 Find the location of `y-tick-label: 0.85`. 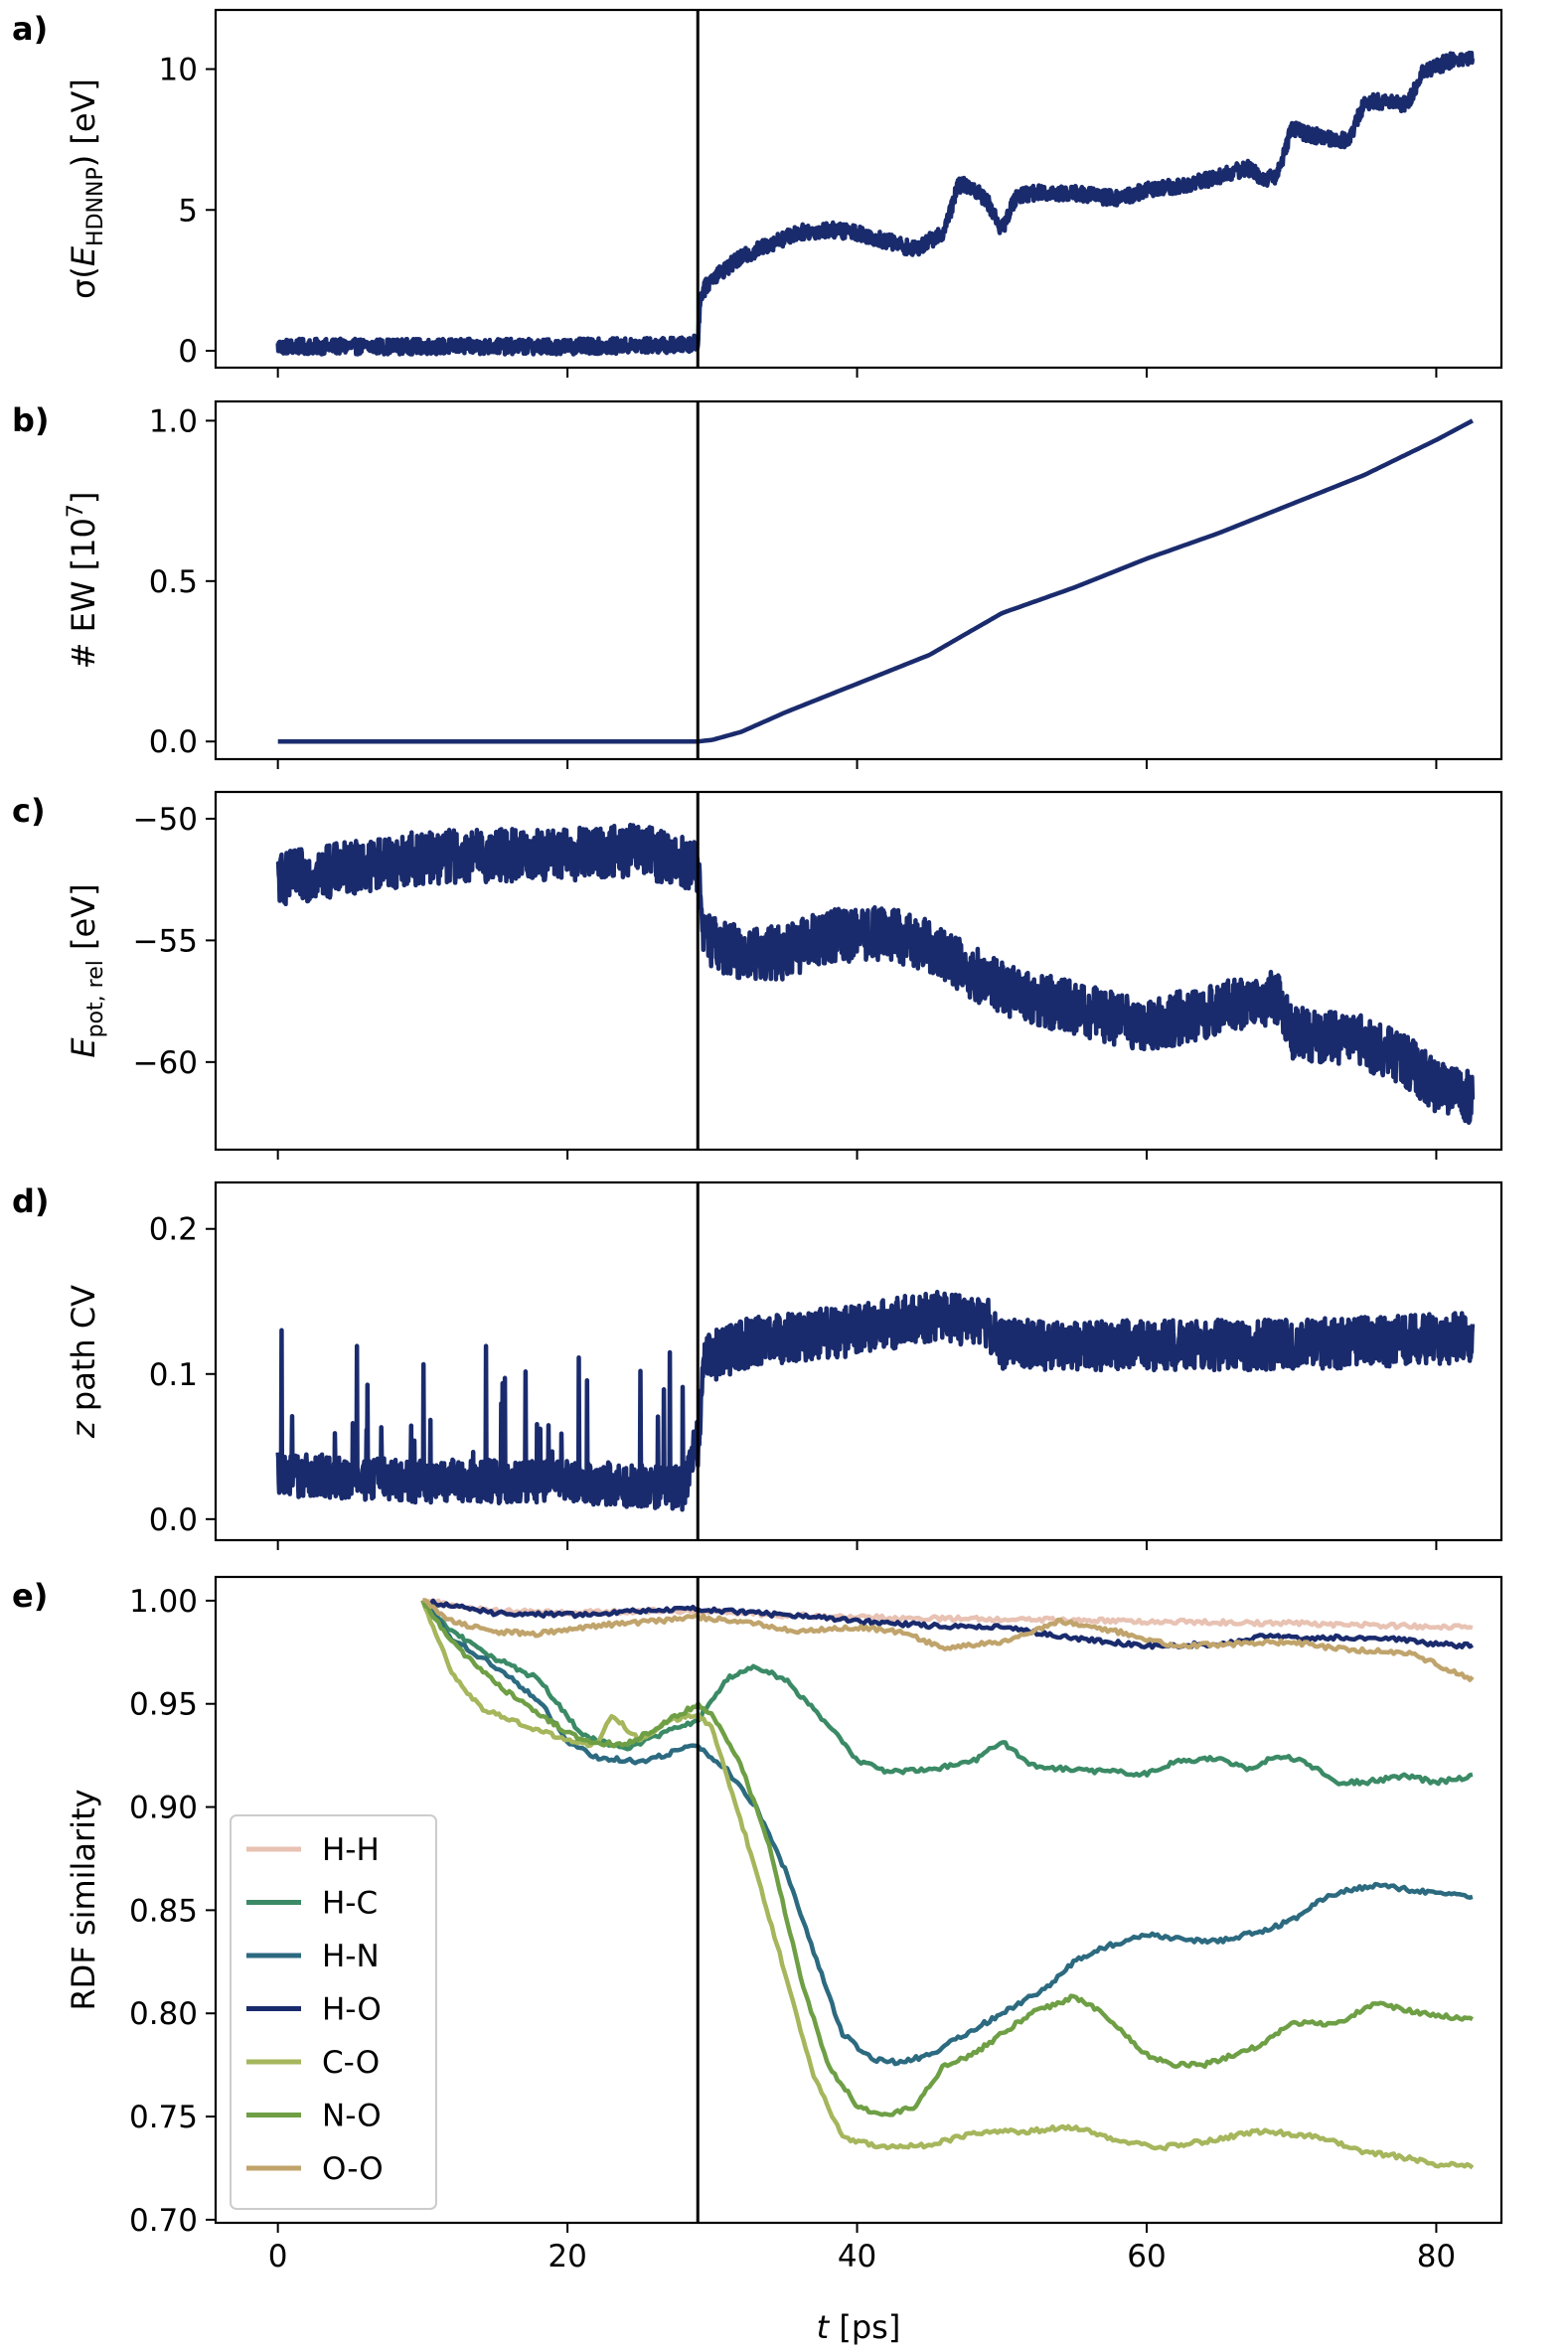

y-tick-label: 0.85 is located at coordinates (163, 1911).